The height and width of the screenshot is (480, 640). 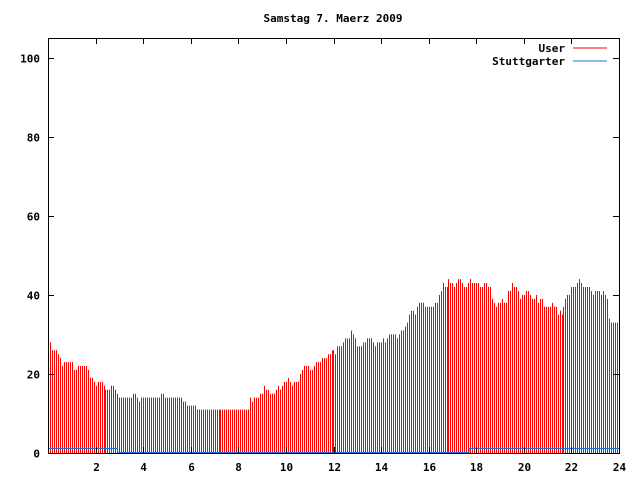 I want to click on x-tick-label: 20, so click(x=524, y=467).